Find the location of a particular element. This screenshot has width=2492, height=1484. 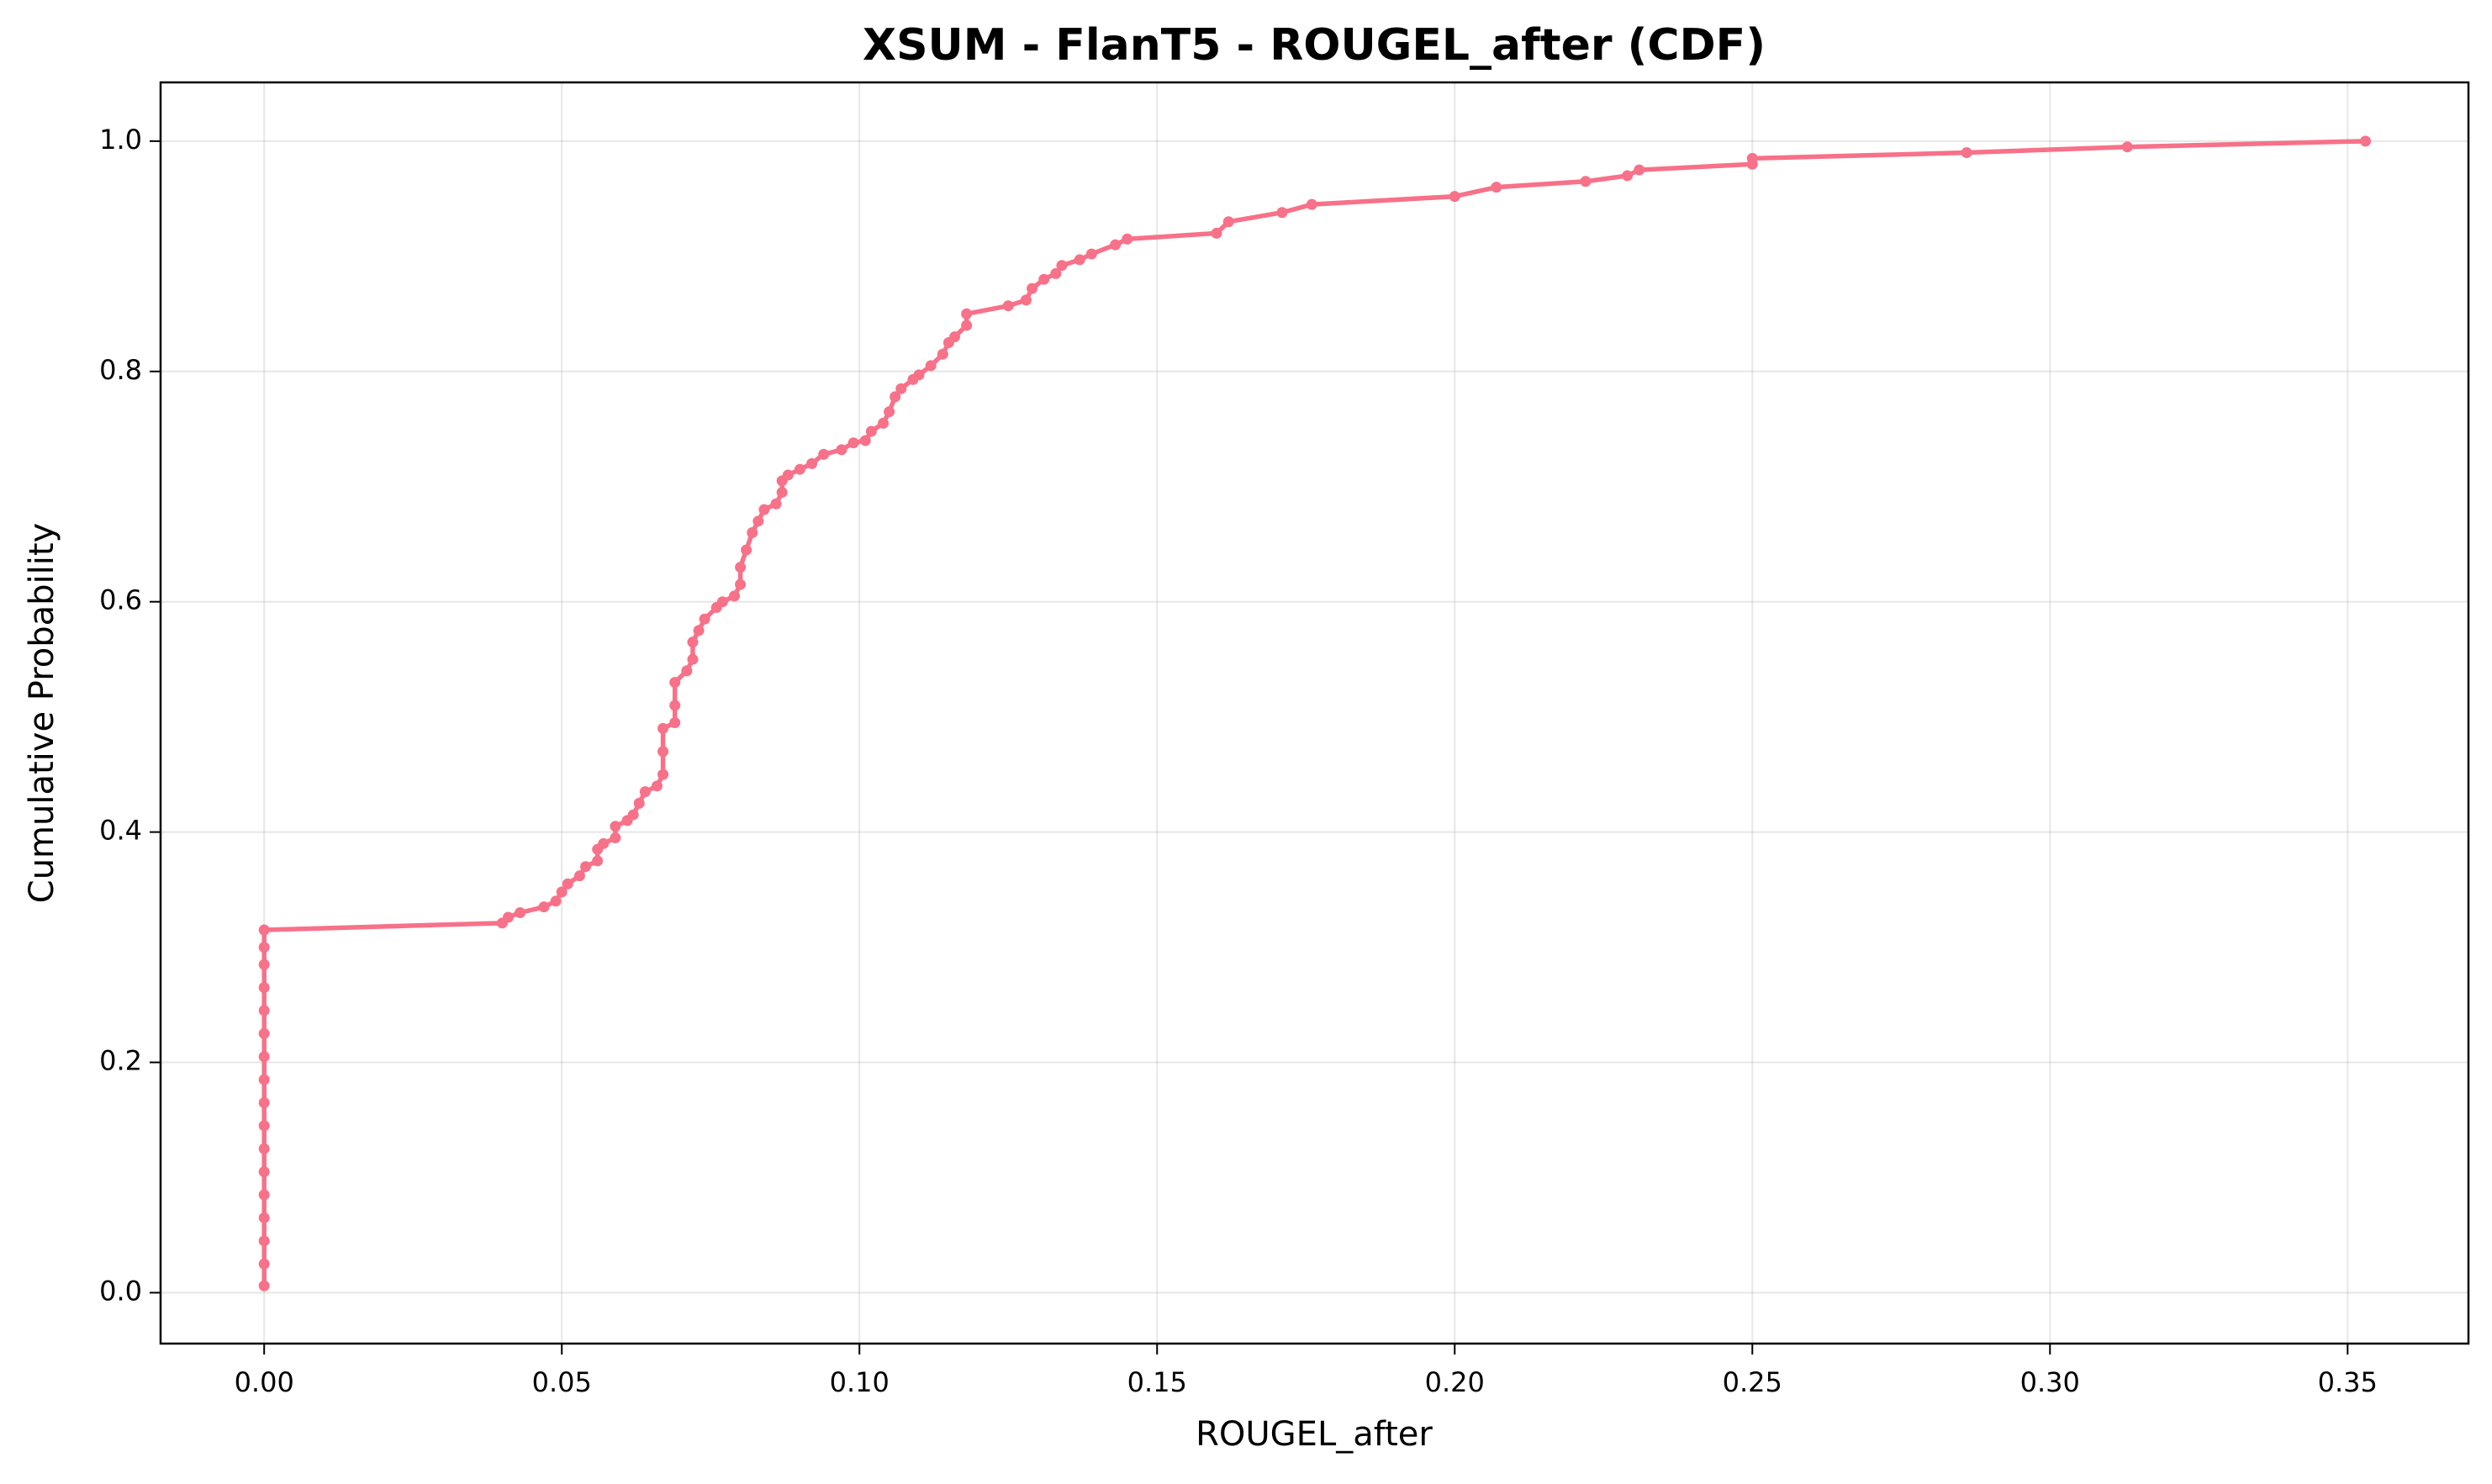

x-tick-label: 0.30 is located at coordinates (2050, 1382).